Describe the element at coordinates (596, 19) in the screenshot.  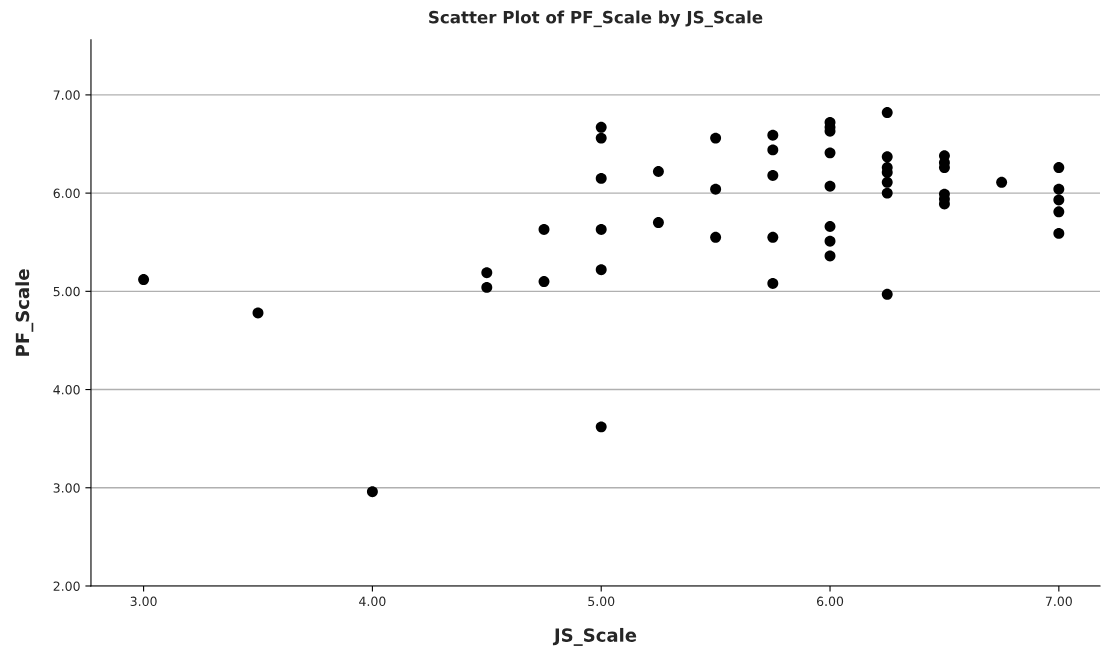
I see `chart-title: Scatter Plot of PF_Scale by JS_Scale` at that location.